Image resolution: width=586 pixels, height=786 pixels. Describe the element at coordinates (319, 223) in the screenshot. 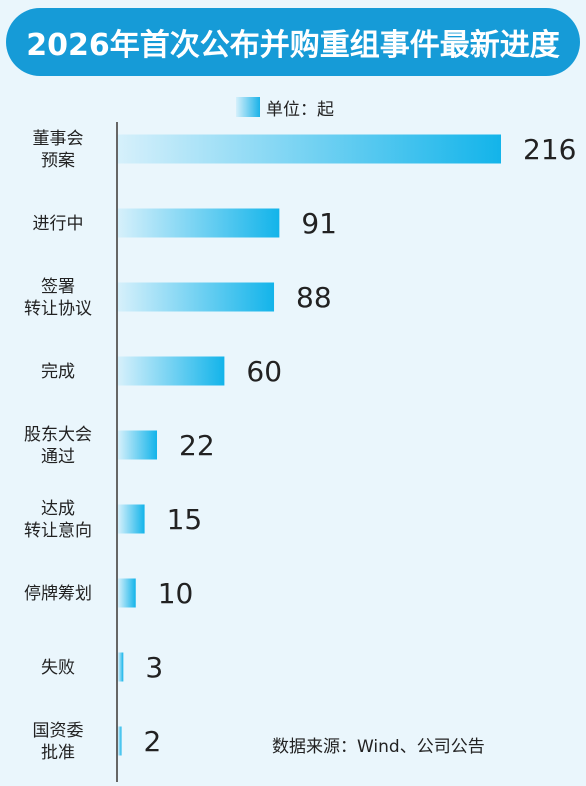

I see `data-label: 91` at that location.